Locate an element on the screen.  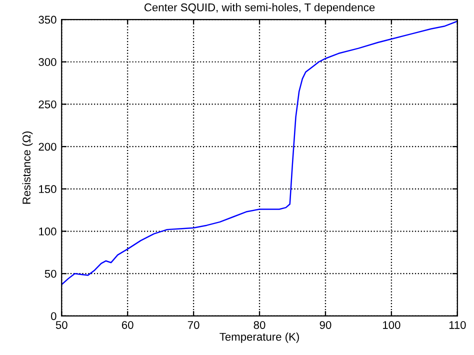
y-axis-title: Resistance (Ω) is located at coordinates (27, 168).